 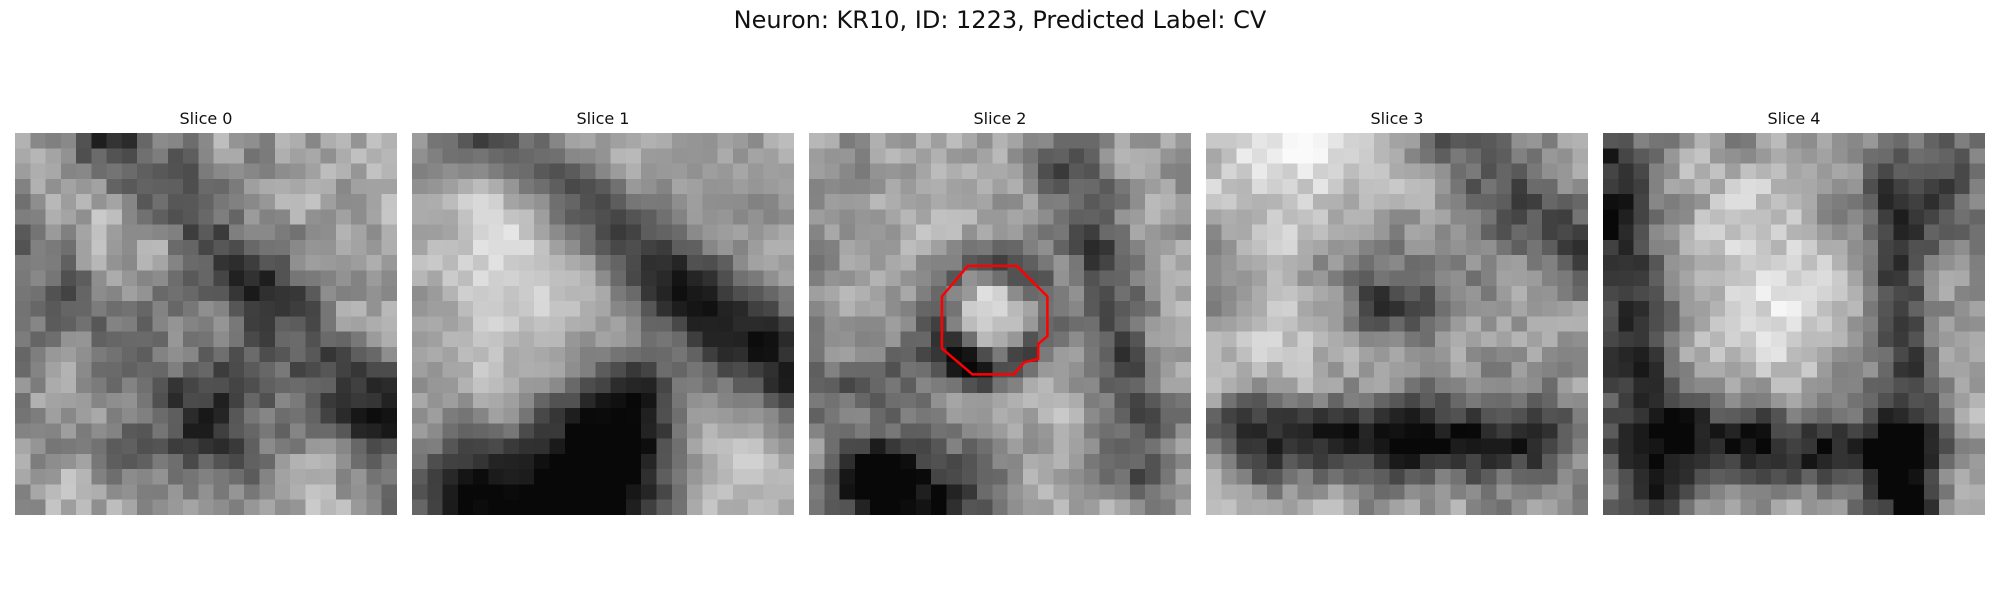 I want to click on slice-2-image, so click(x=1000, y=324).